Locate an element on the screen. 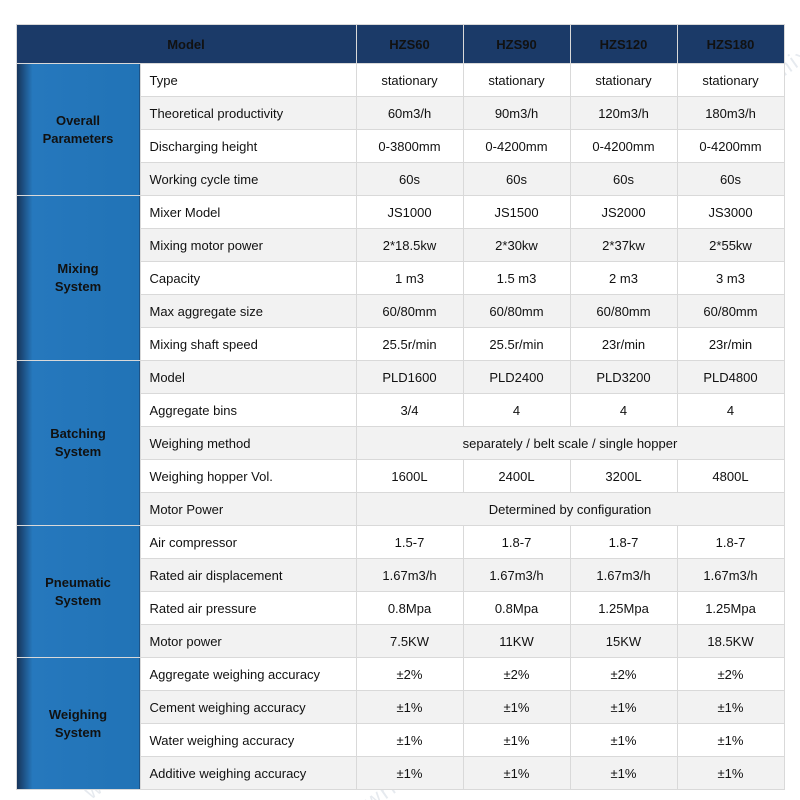 This screenshot has width=800, height=800. parameter-value: 4 is located at coordinates (730, 410).